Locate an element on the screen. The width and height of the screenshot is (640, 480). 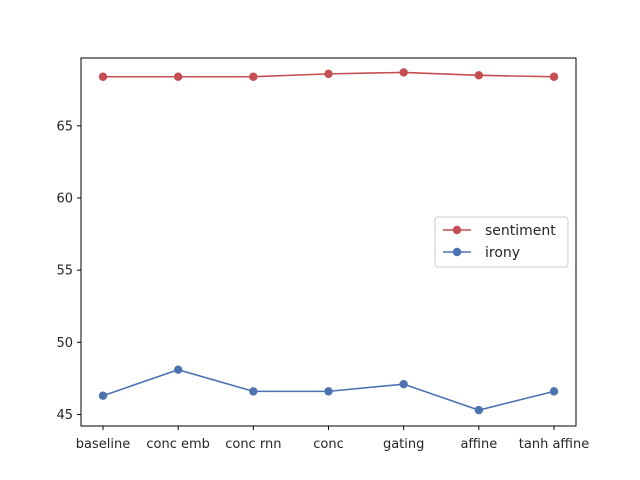
legend-label: sentiment is located at coordinates (520, 231).